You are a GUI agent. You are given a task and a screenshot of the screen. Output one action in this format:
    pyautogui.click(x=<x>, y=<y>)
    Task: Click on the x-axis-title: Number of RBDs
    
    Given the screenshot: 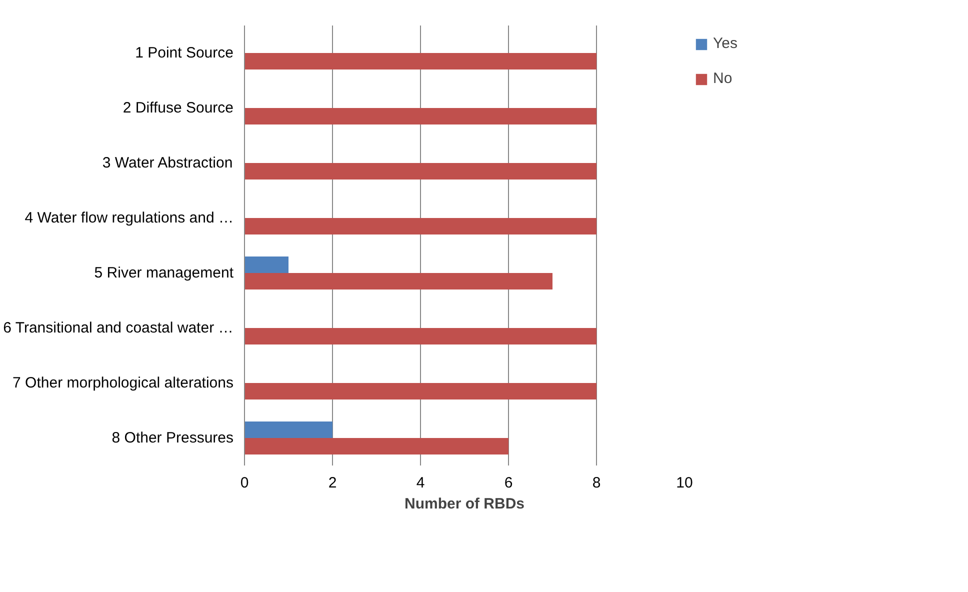 What is the action you would take?
    pyautogui.click(x=464, y=504)
    